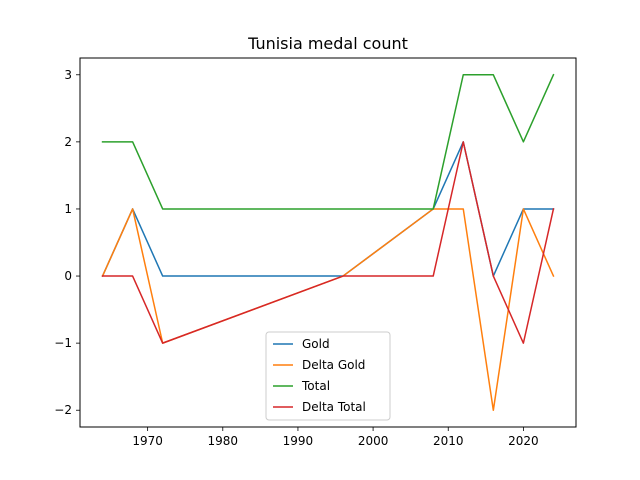 The width and height of the screenshot is (640, 480). What do you see at coordinates (316, 344) in the screenshot?
I see `legend-label-0: Gold` at bounding box center [316, 344].